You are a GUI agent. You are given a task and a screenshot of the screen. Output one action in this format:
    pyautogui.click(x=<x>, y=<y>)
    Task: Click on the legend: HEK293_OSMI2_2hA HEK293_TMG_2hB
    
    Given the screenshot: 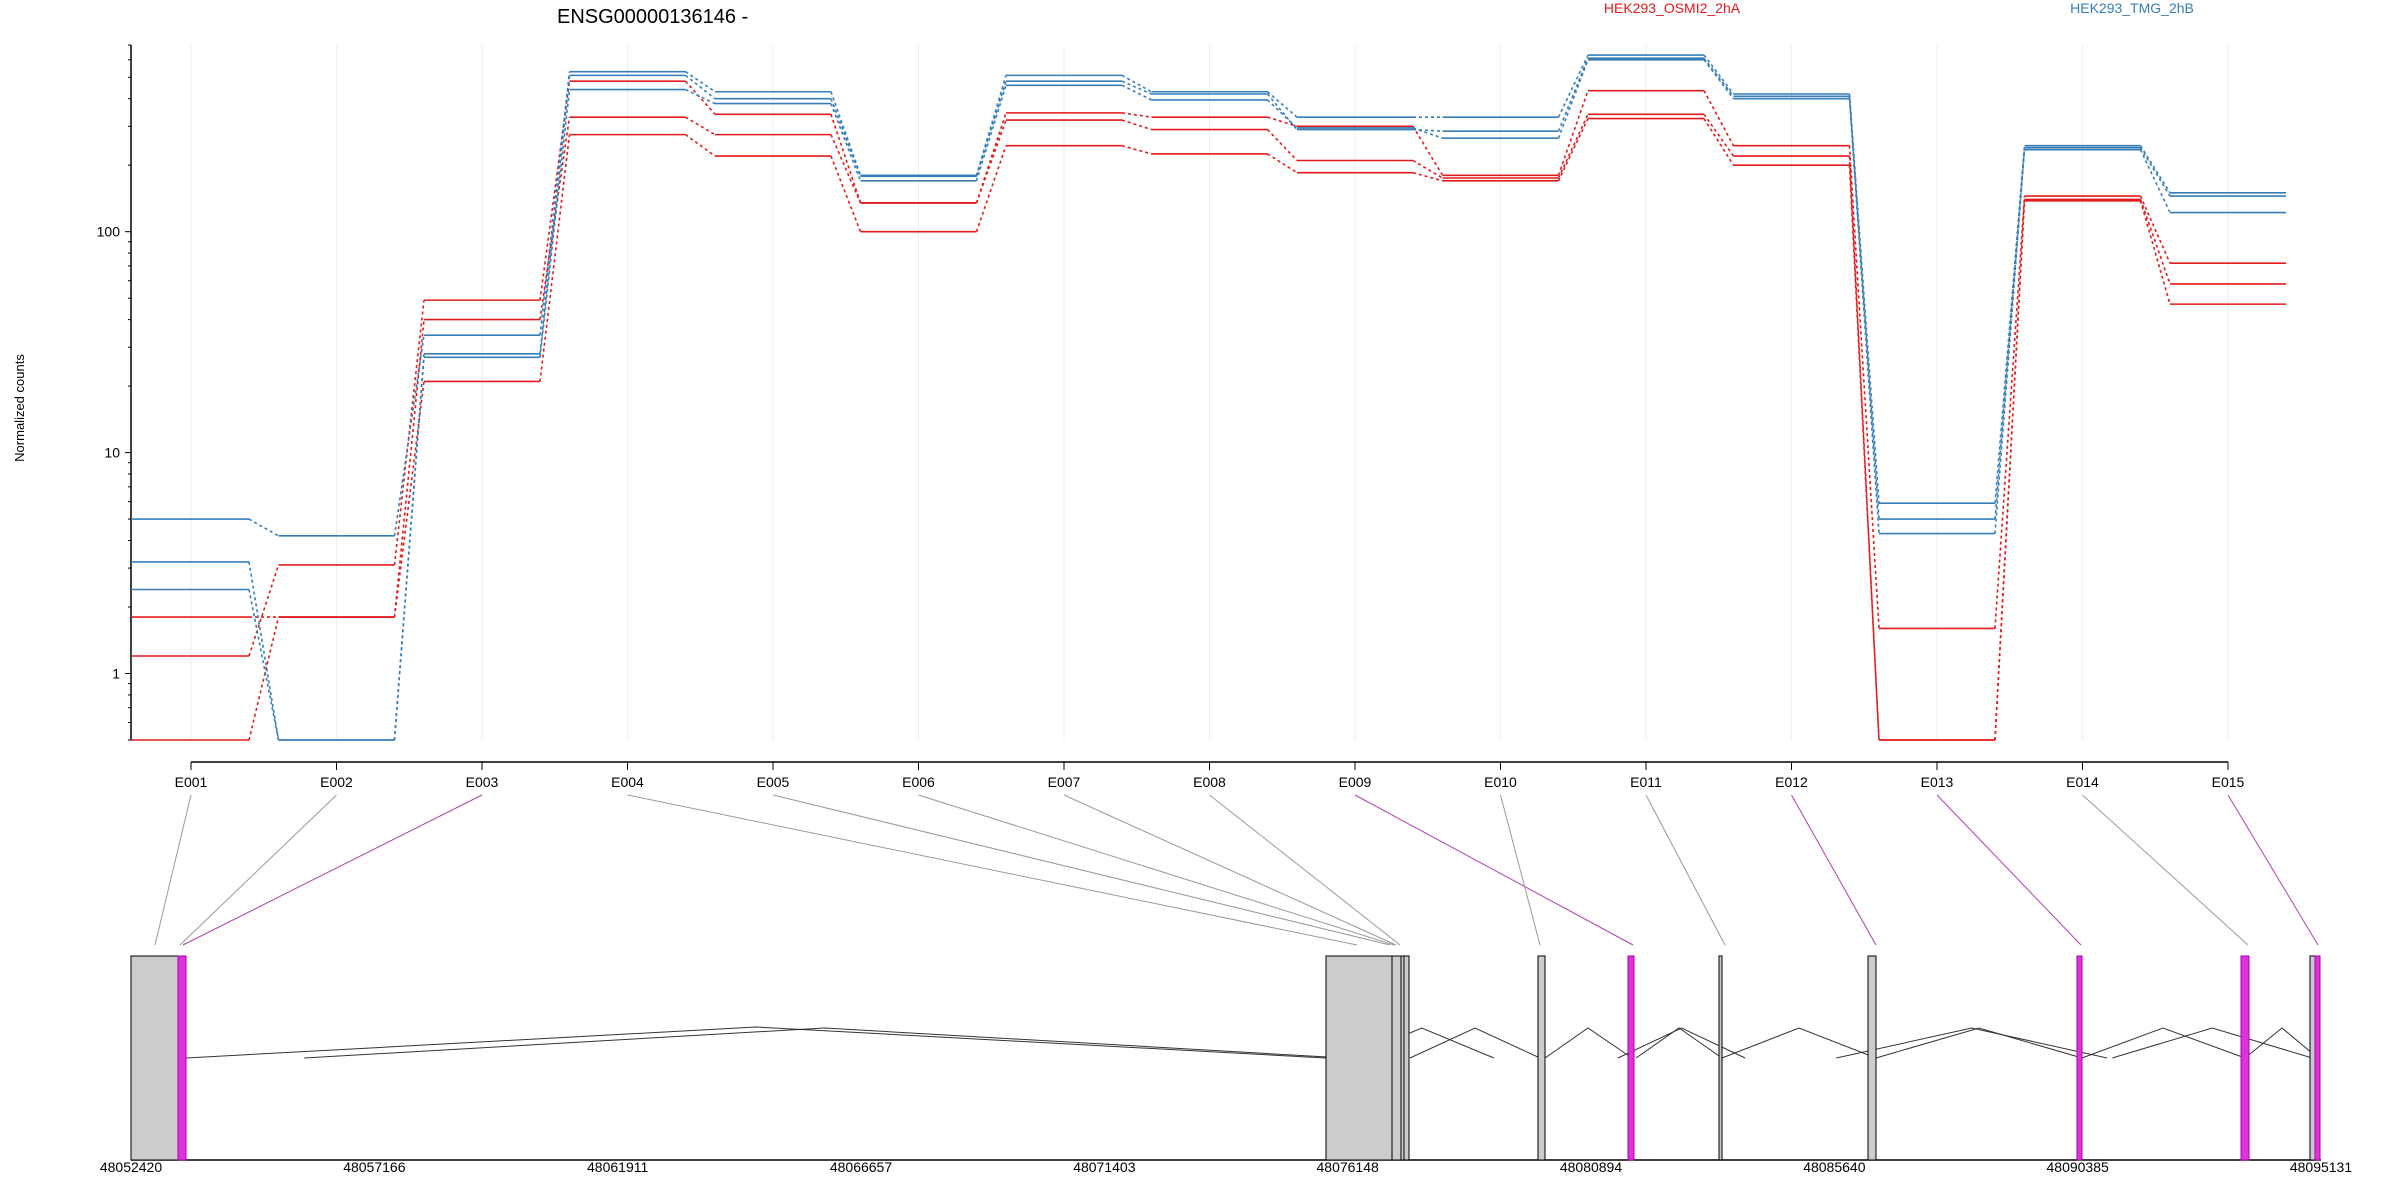 What is the action you would take?
    pyautogui.click(x=1899, y=8)
    